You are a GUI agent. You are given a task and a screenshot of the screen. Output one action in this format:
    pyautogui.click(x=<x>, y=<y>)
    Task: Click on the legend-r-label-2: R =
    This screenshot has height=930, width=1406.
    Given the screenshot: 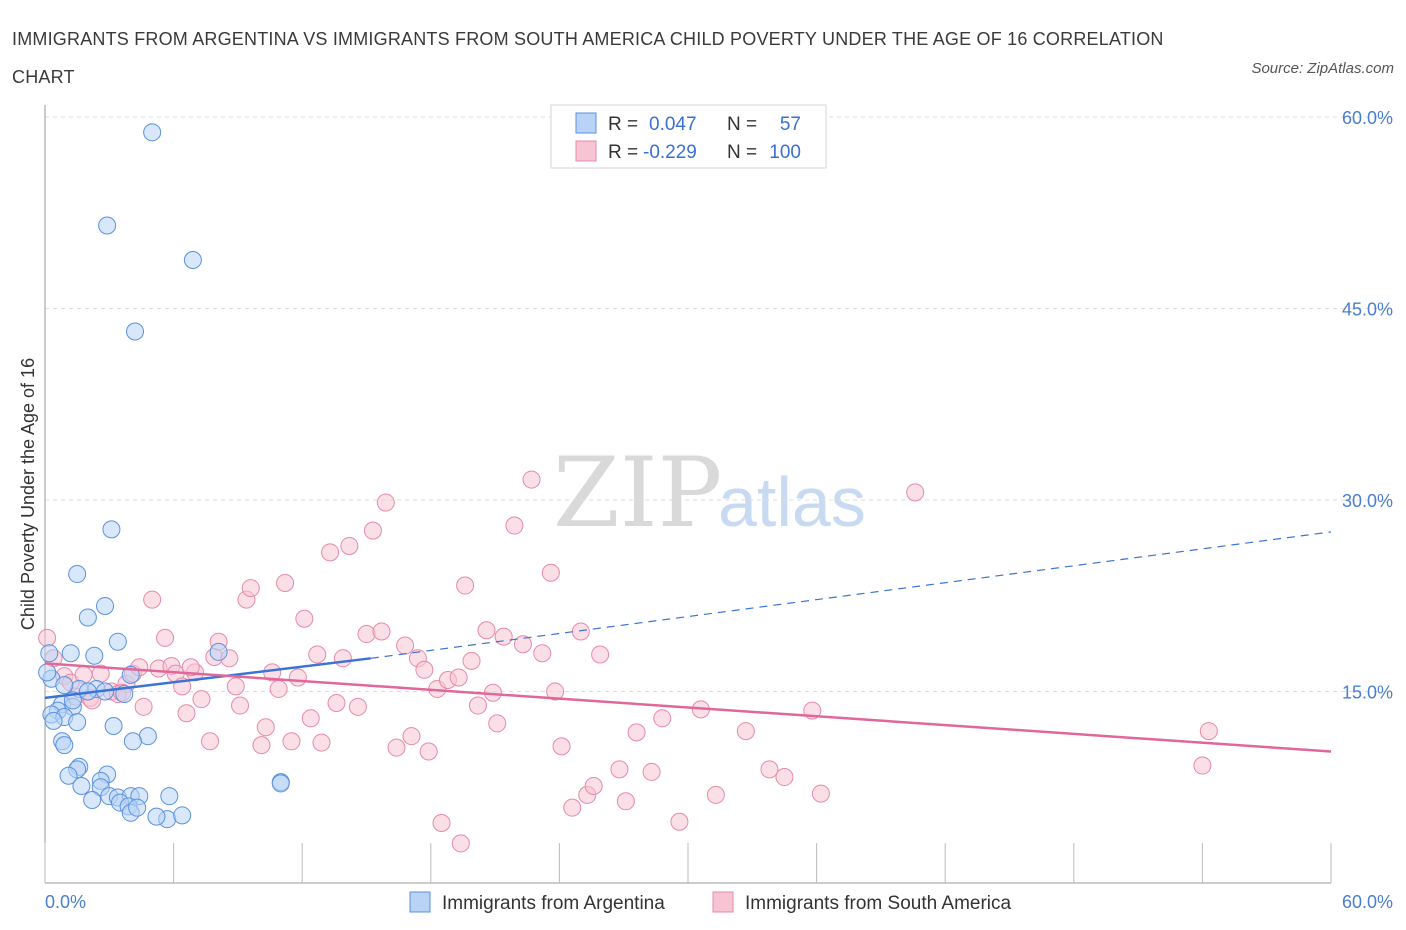 What is the action you would take?
    pyautogui.click(x=623, y=152)
    